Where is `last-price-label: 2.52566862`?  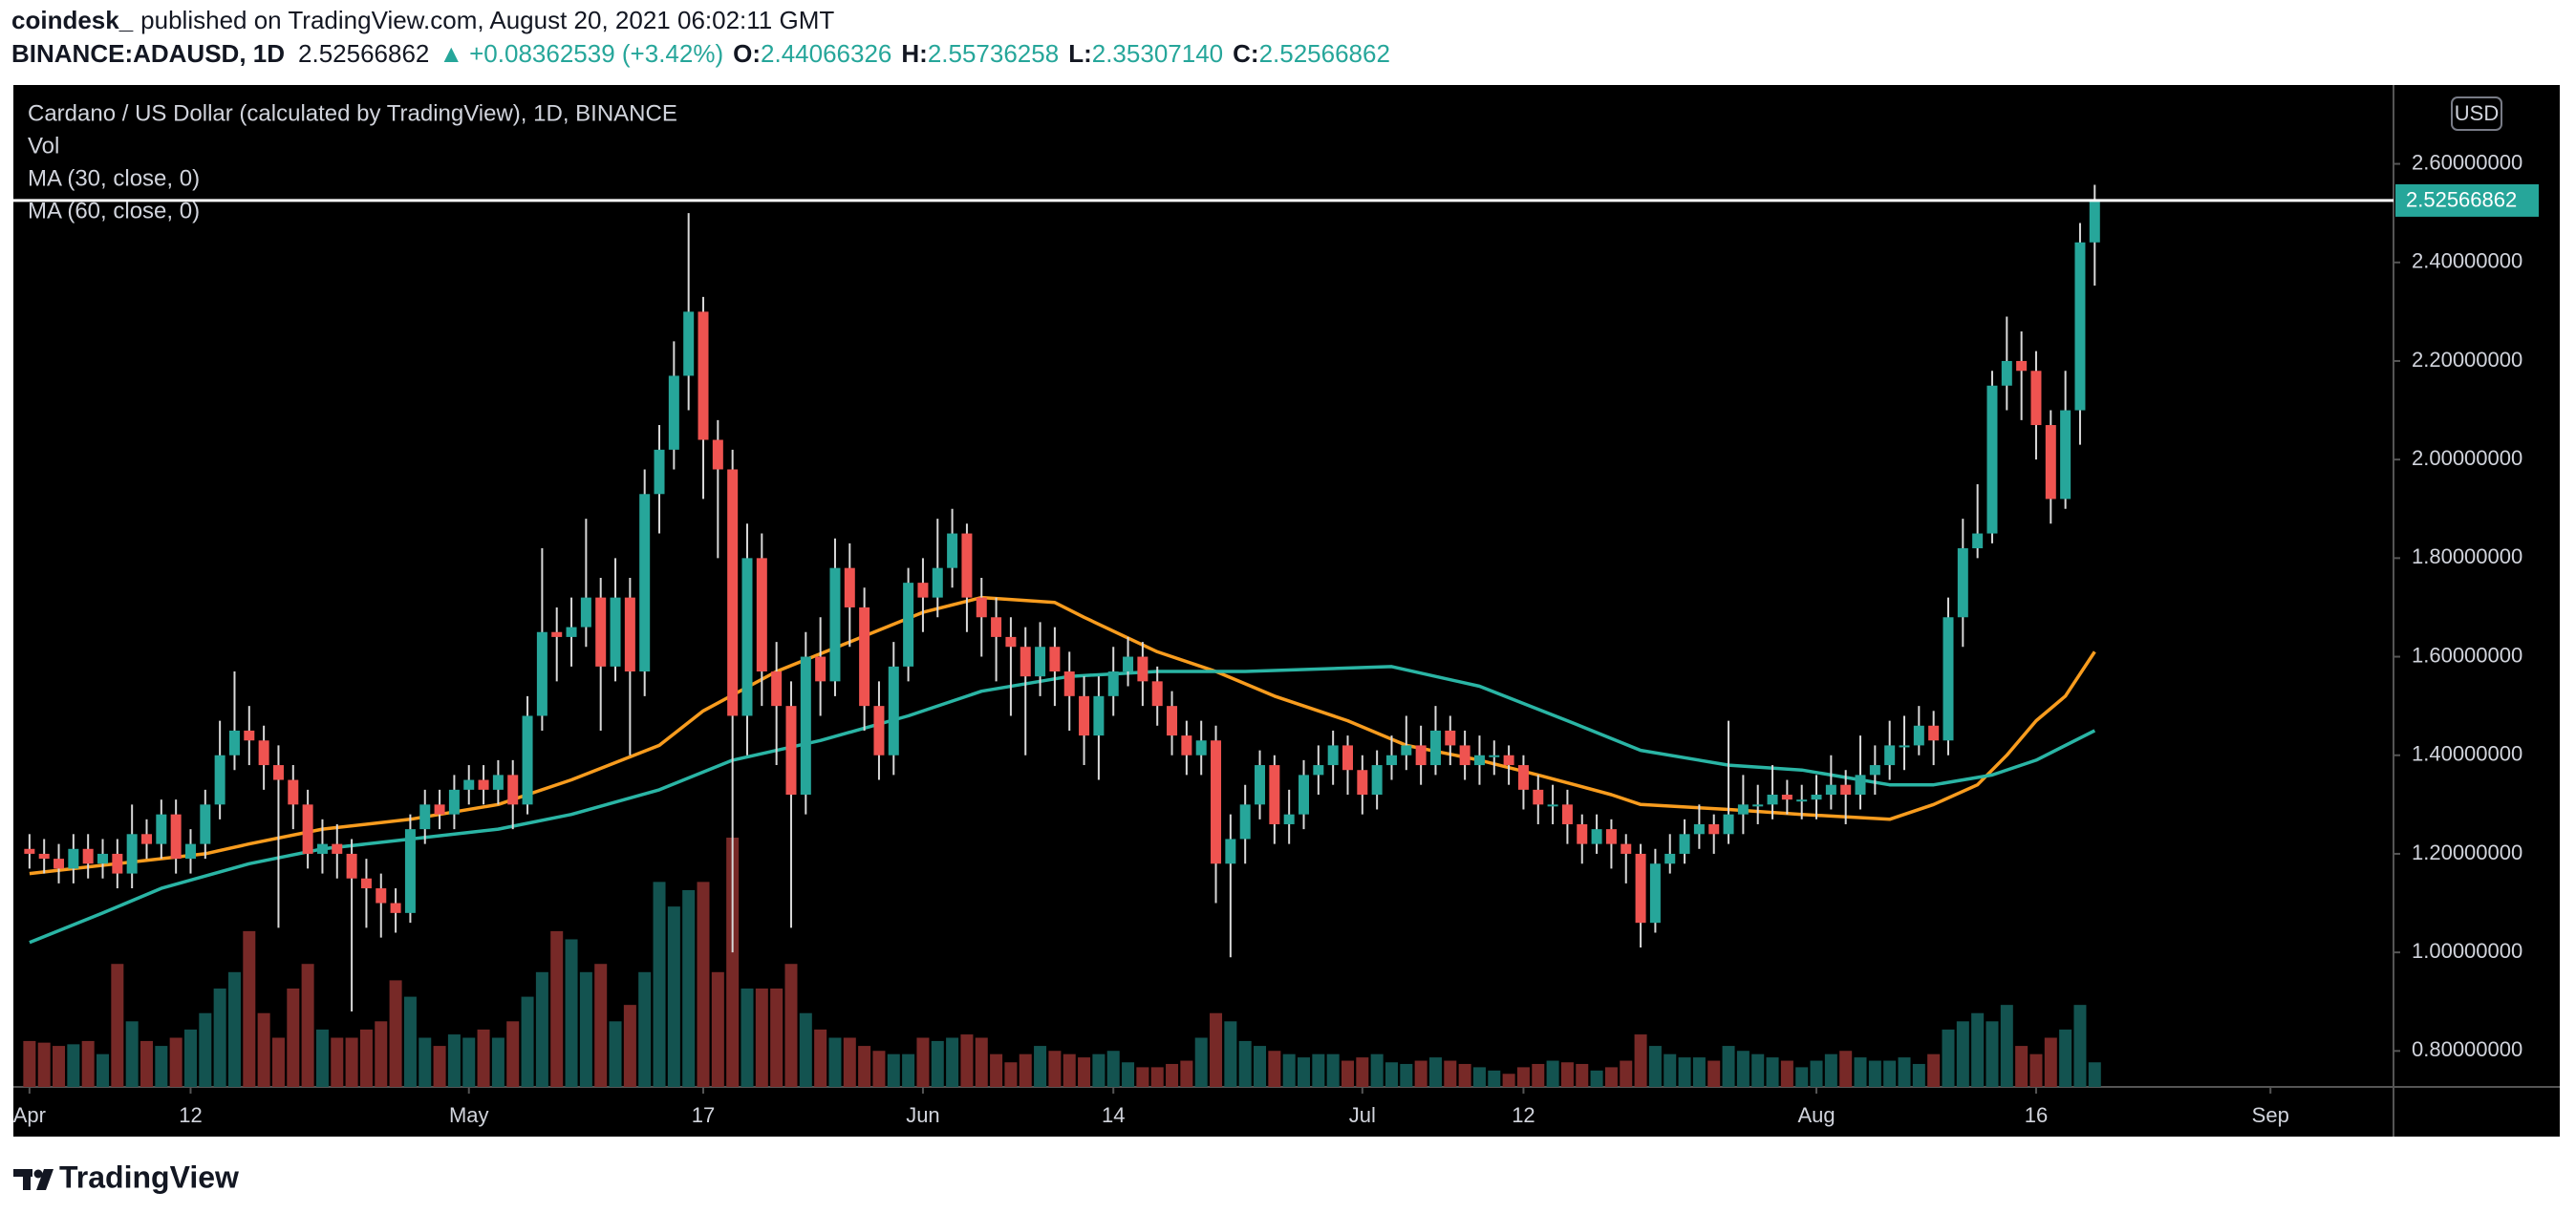 last-price-label: 2.52566862 is located at coordinates (2461, 200).